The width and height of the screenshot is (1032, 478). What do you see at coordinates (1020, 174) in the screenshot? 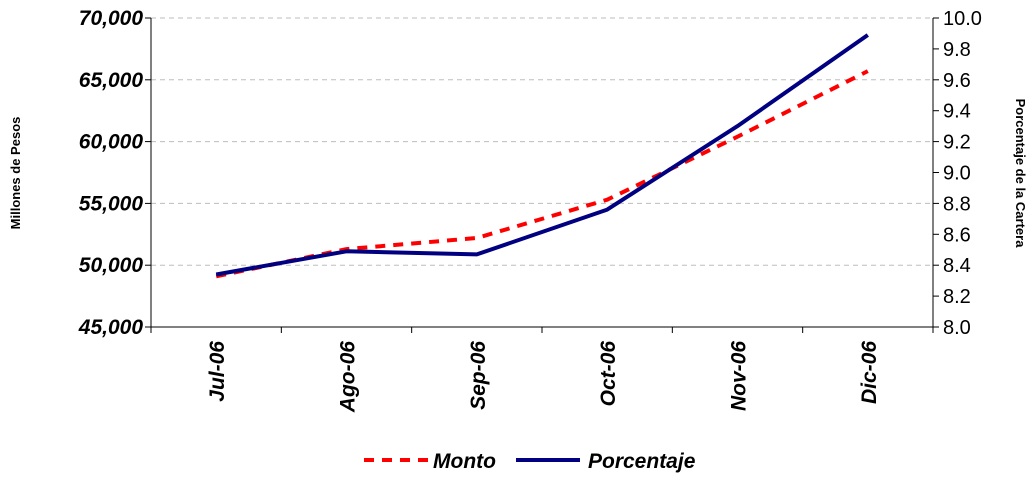
I see `y-right-axis-title: Porcentaje de la Cartera` at bounding box center [1020, 174].